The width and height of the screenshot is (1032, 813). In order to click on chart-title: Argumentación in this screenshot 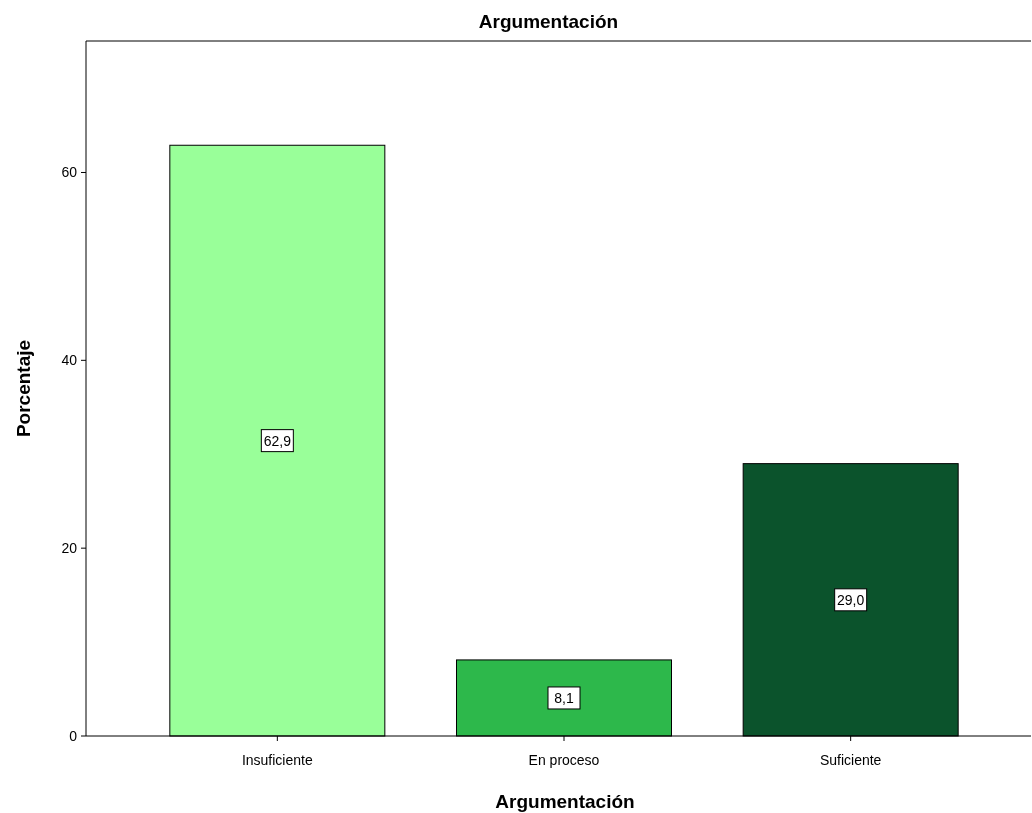, I will do `click(548, 21)`.